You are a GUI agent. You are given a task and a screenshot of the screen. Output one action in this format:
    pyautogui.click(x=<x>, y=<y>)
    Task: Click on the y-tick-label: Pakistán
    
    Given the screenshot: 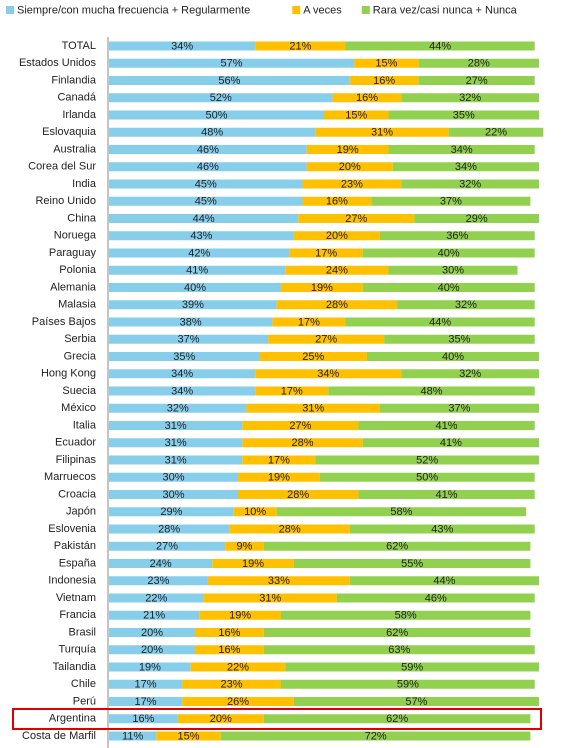 What is the action you would take?
    pyautogui.click(x=75, y=546)
    